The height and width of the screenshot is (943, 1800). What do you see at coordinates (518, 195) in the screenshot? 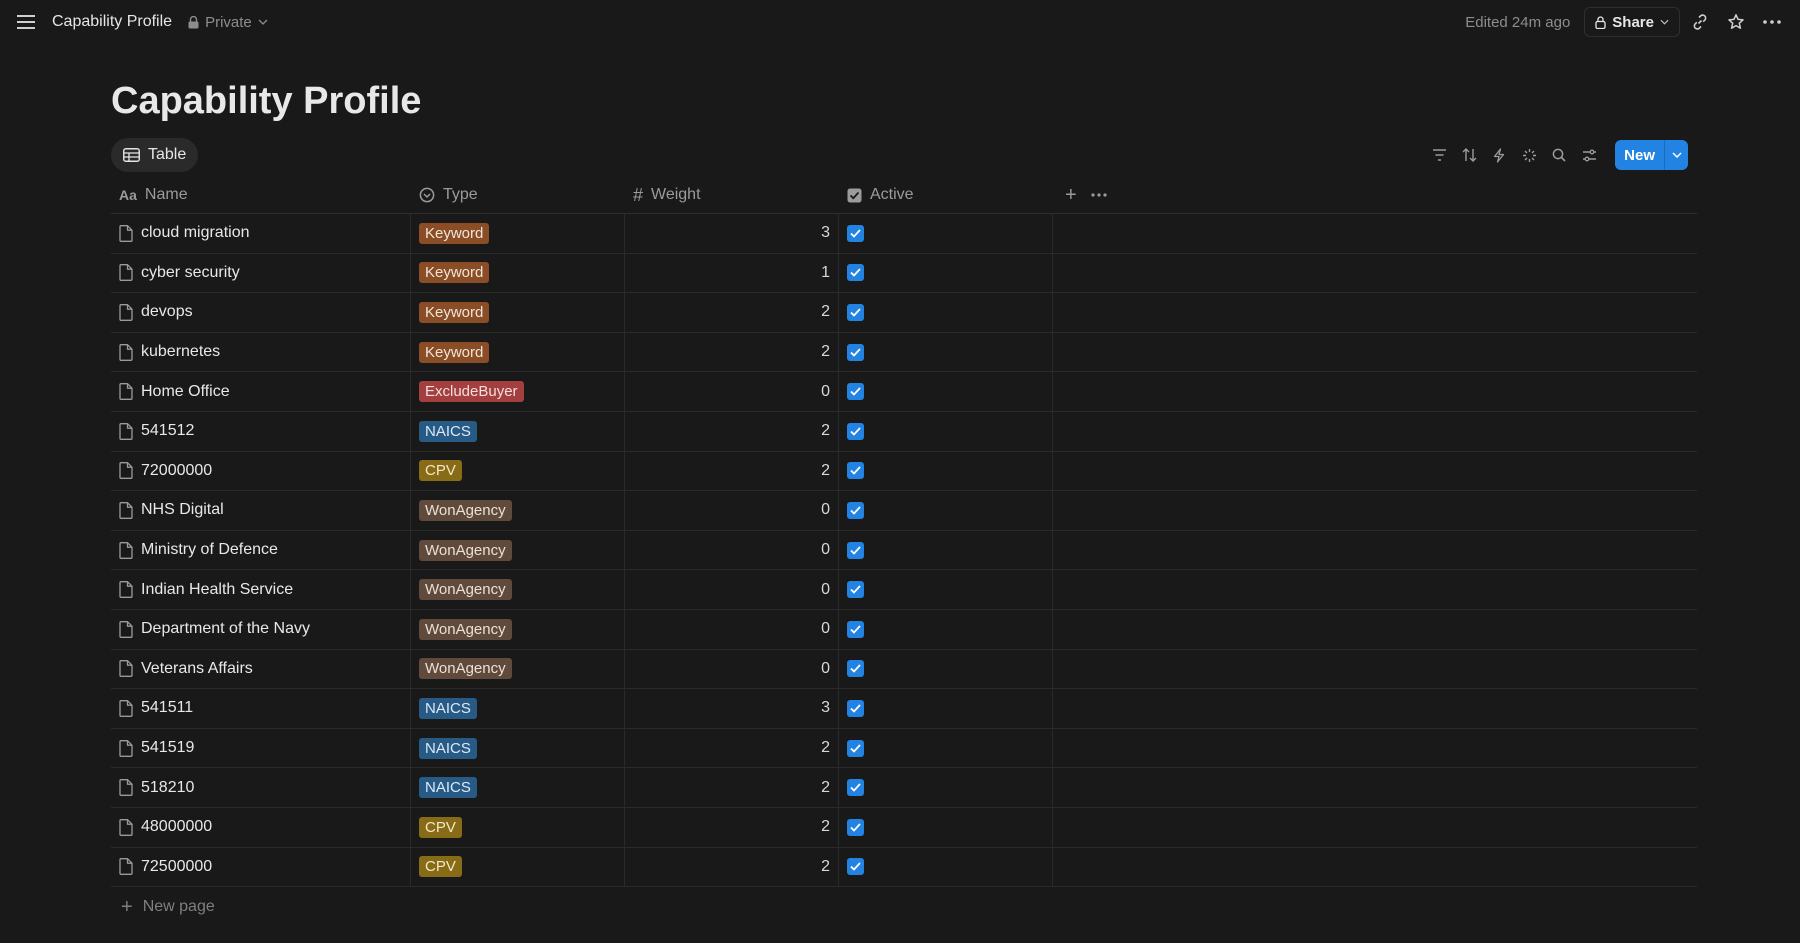
I see `column-header-type: Type` at bounding box center [518, 195].